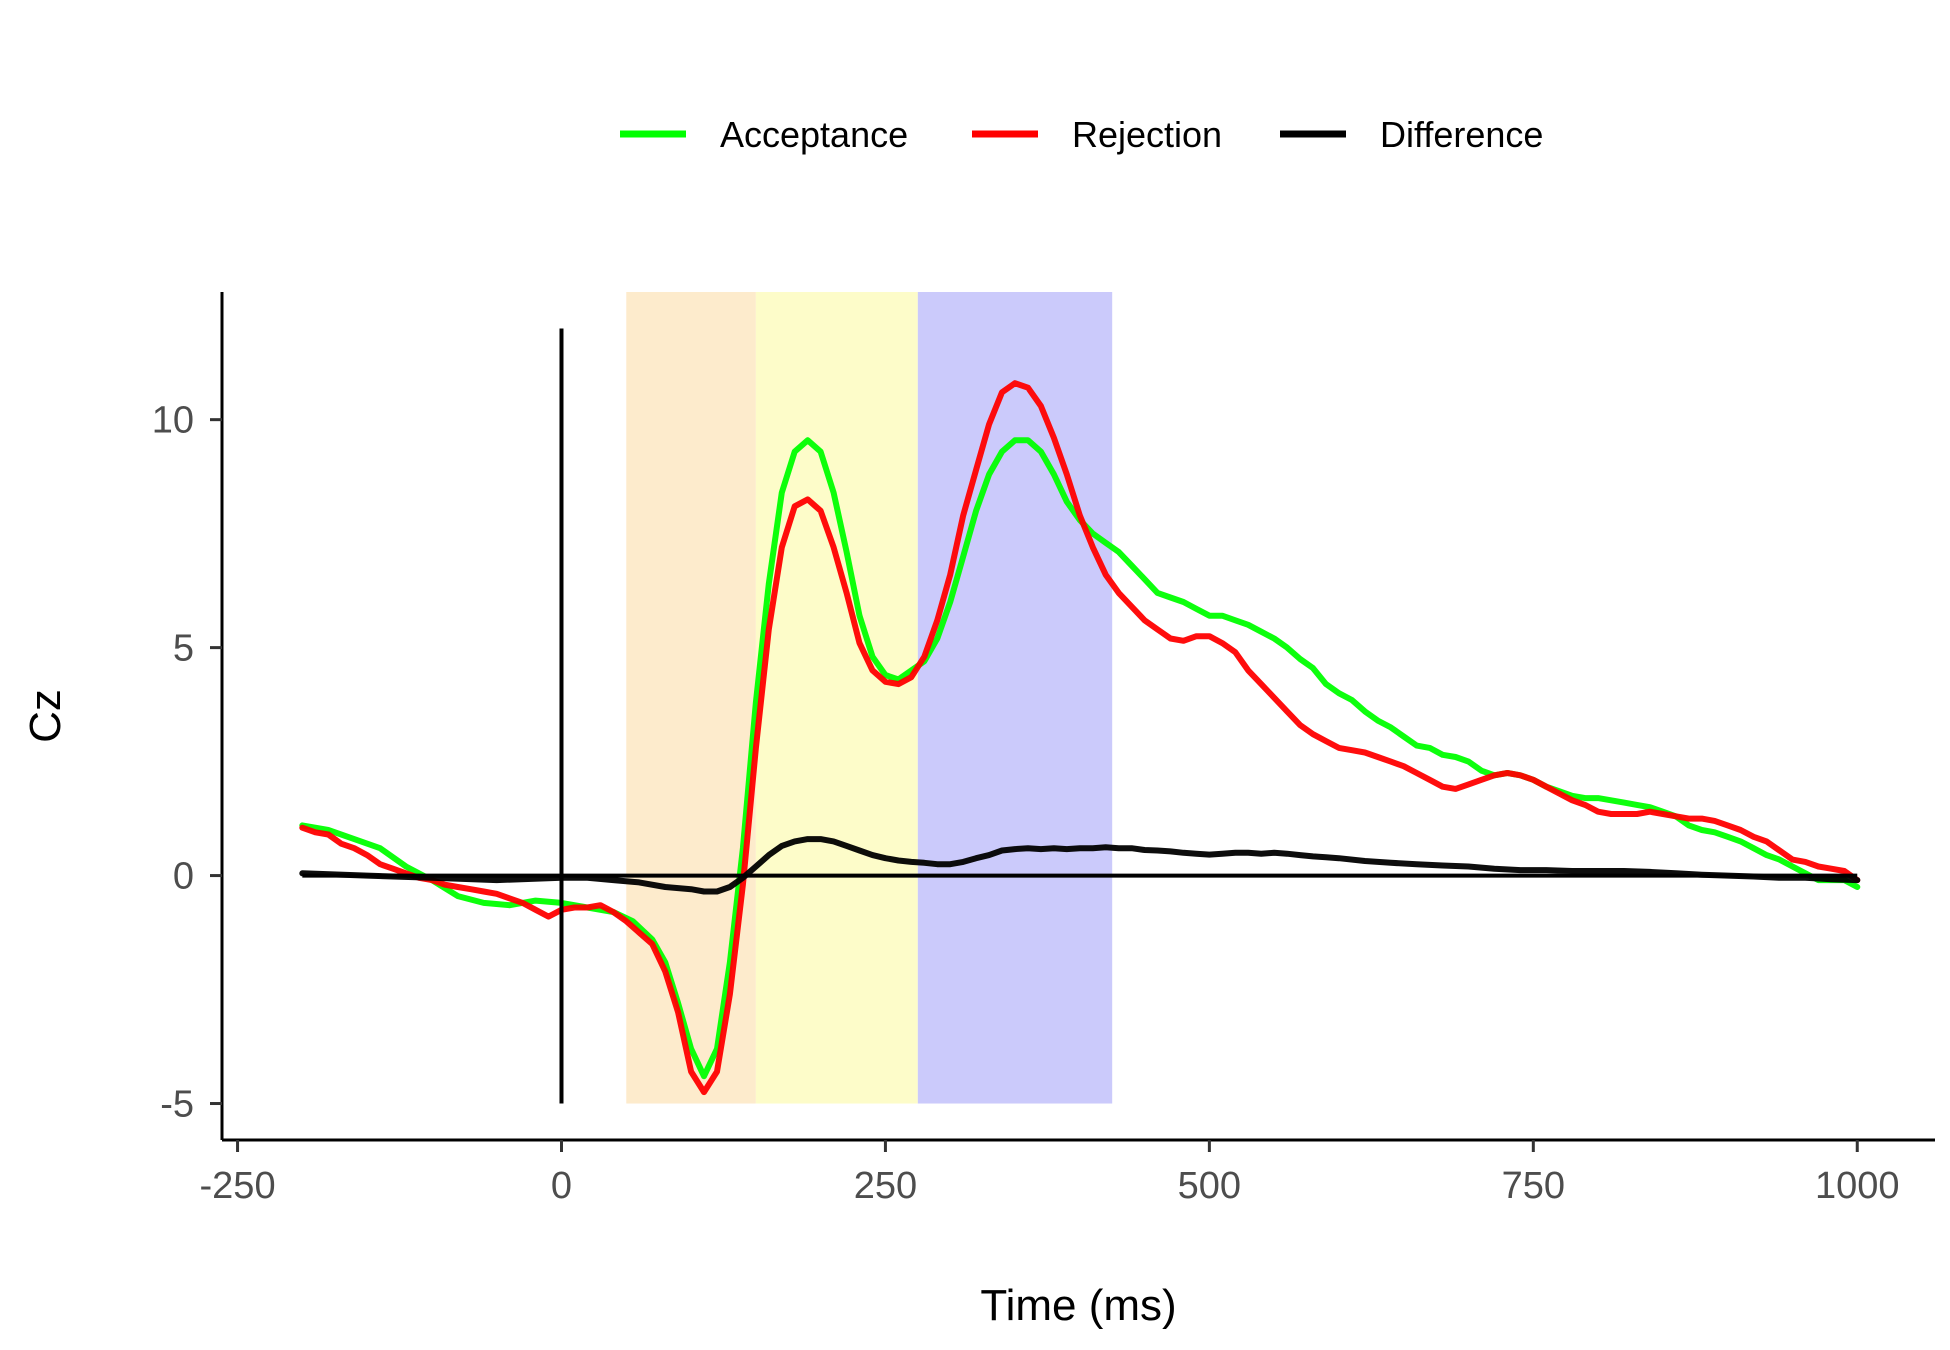 This screenshot has width=1950, height=1350. What do you see at coordinates (1533, 1186) in the screenshot?
I see `x-tick-label: 750` at bounding box center [1533, 1186].